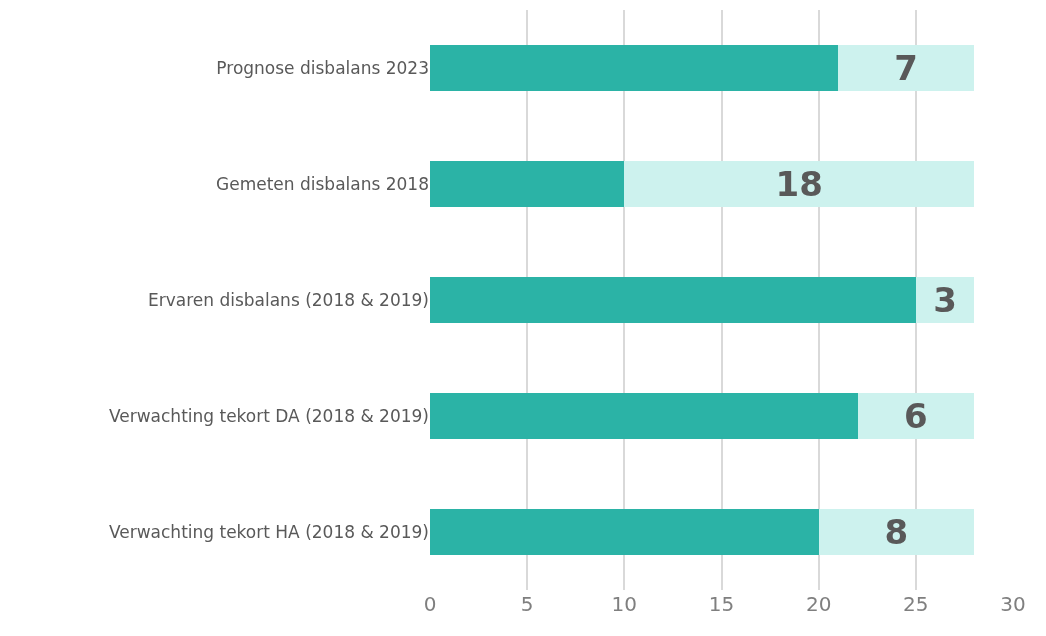 The height and width of the screenshot is (636, 1046). Describe the element at coordinates (916, 604) in the screenshot. I see `x-tick-label: 25` at that location.